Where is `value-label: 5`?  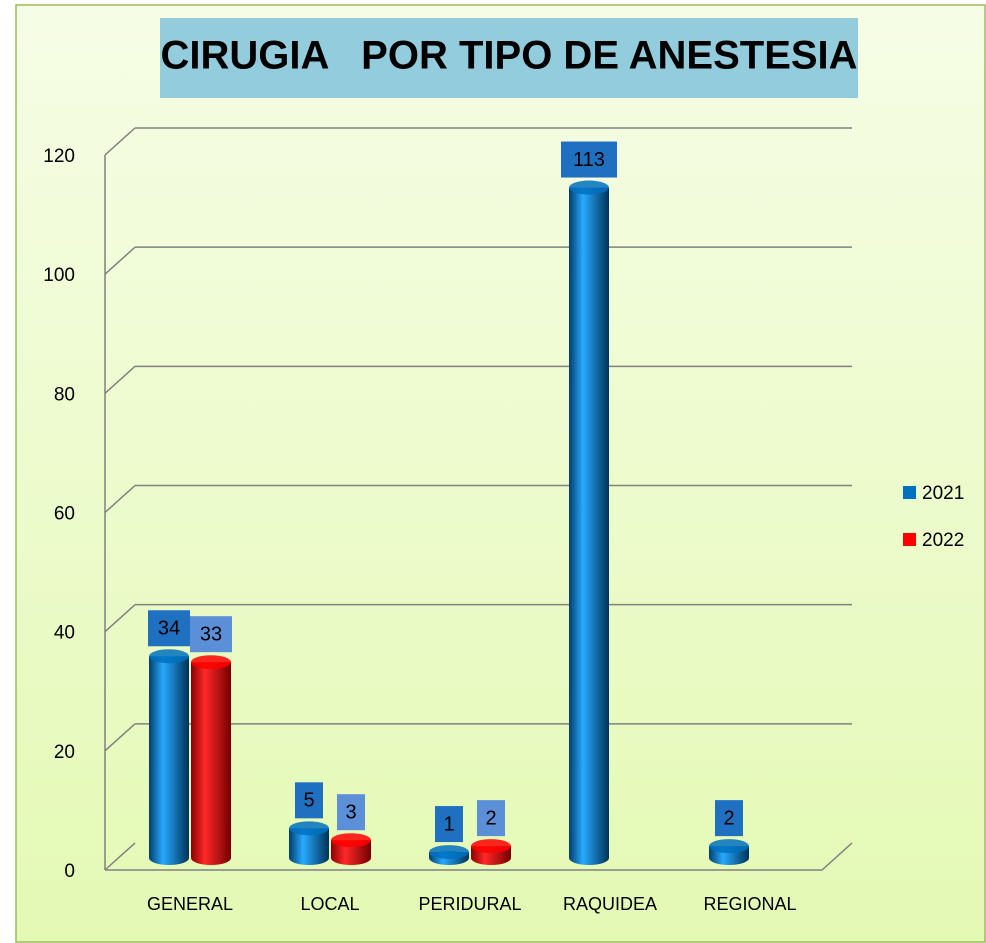
value-label: 5 is located at coordinates (308, 801).